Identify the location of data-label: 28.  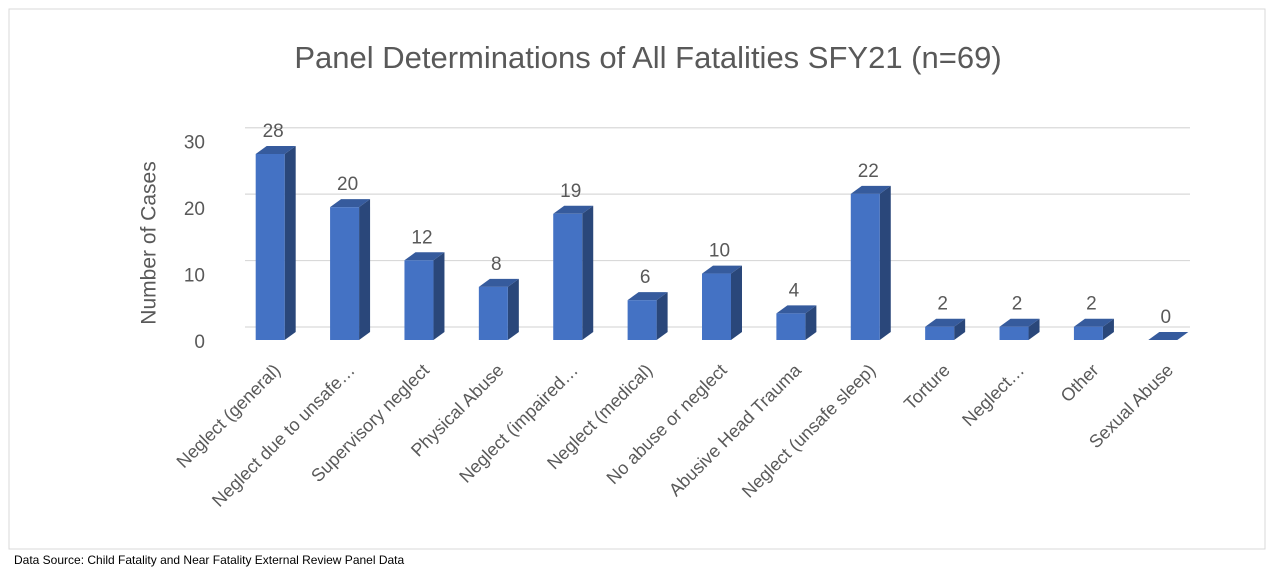
(273, 131).